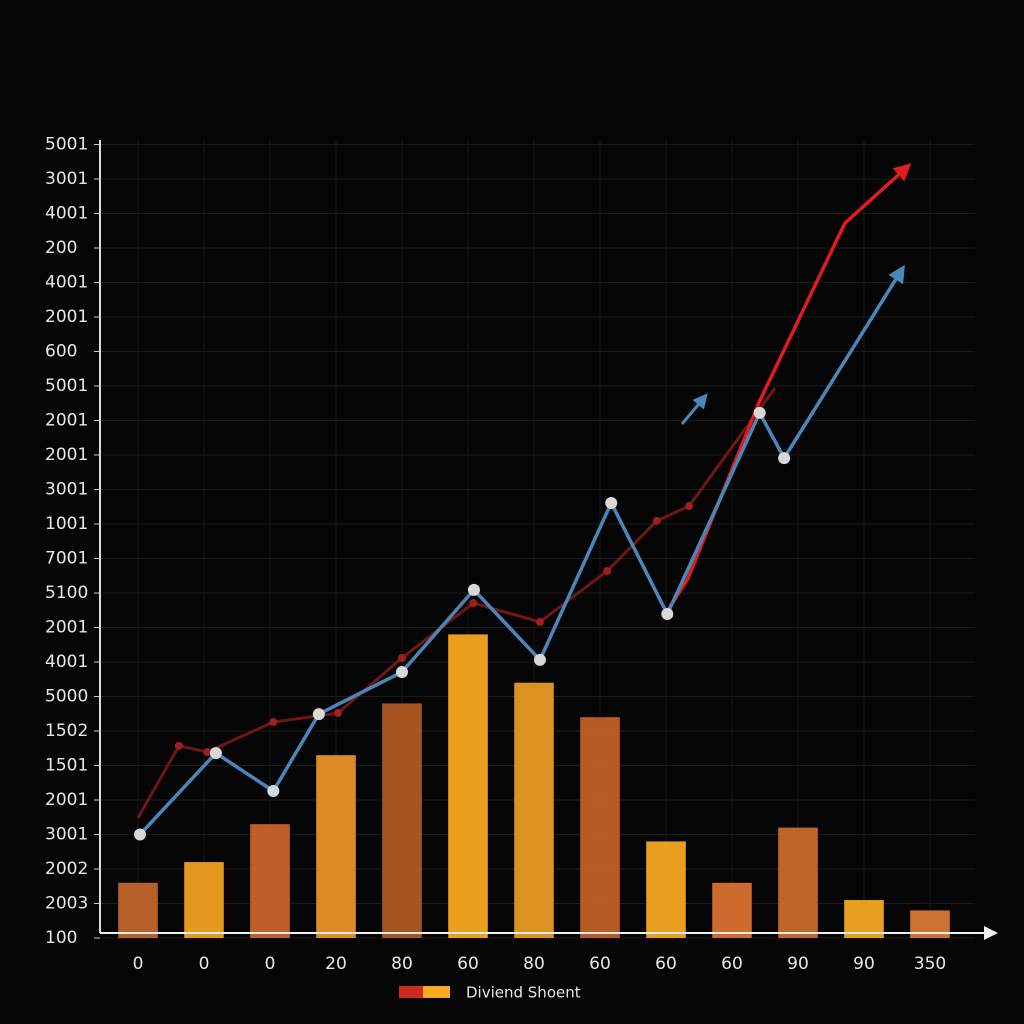 This screenshot has width=1024, height=1024. What do you see at coordinates (66, 524) in the screenshot?
I see `y-tick-label: 1001` at bounding box center [66, 524].